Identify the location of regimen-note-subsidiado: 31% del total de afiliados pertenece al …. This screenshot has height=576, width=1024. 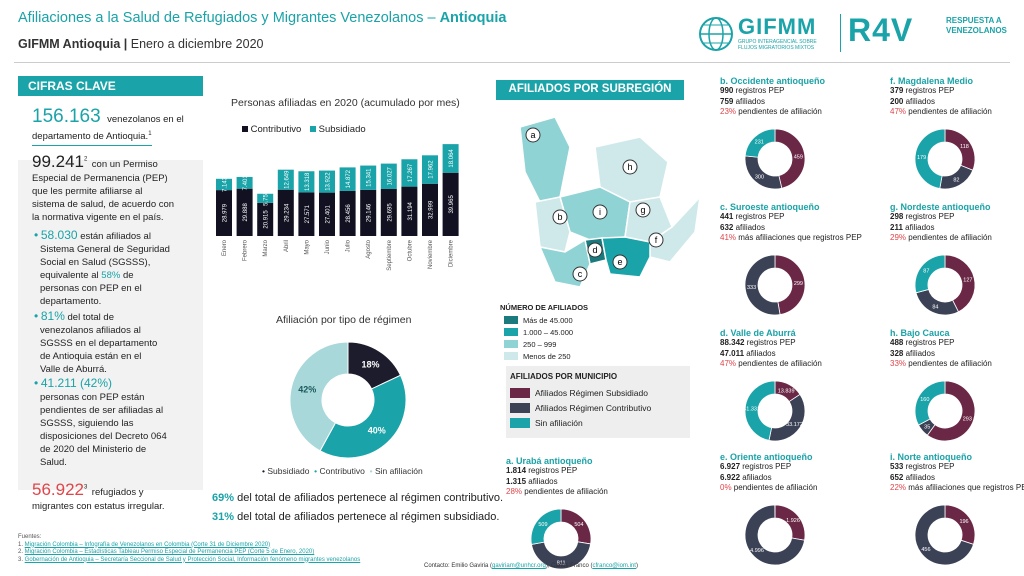
(356, 517).